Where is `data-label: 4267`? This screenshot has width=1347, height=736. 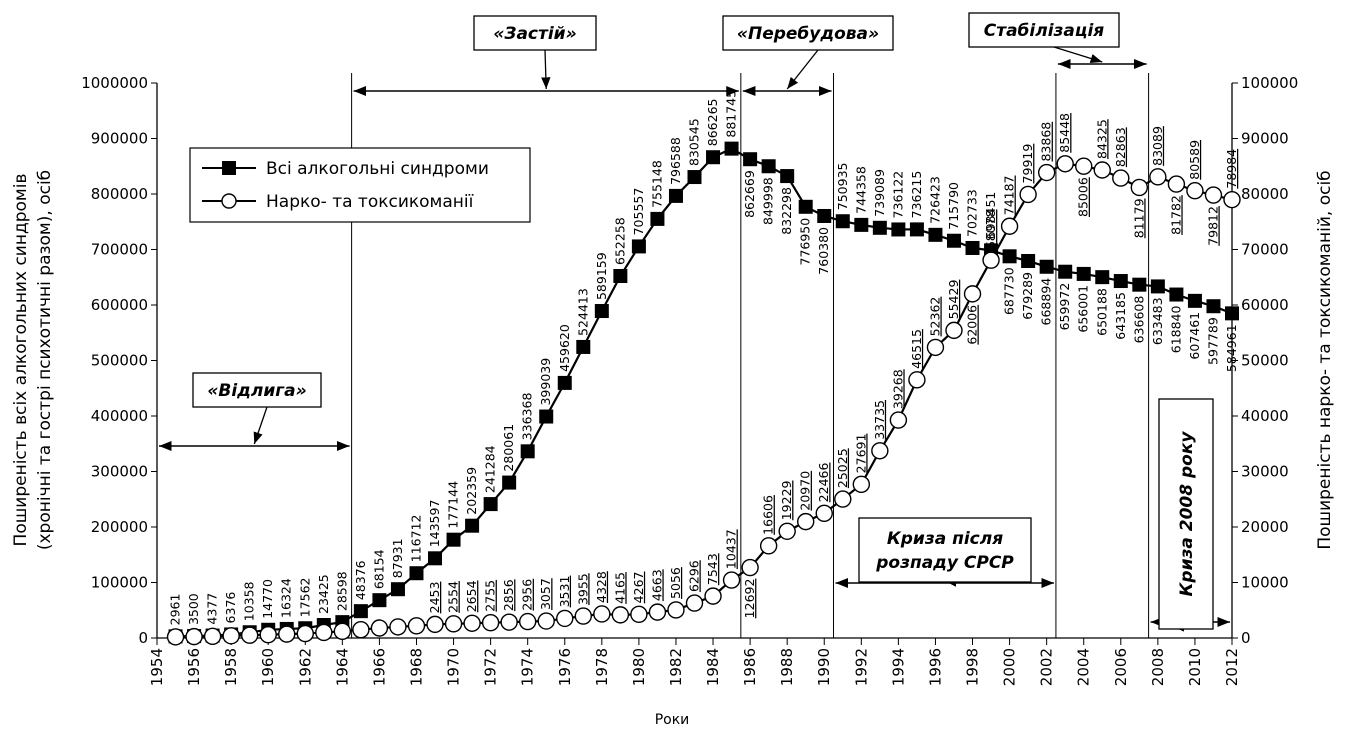
data-label: 4267 is located at coordinates (638, 588).